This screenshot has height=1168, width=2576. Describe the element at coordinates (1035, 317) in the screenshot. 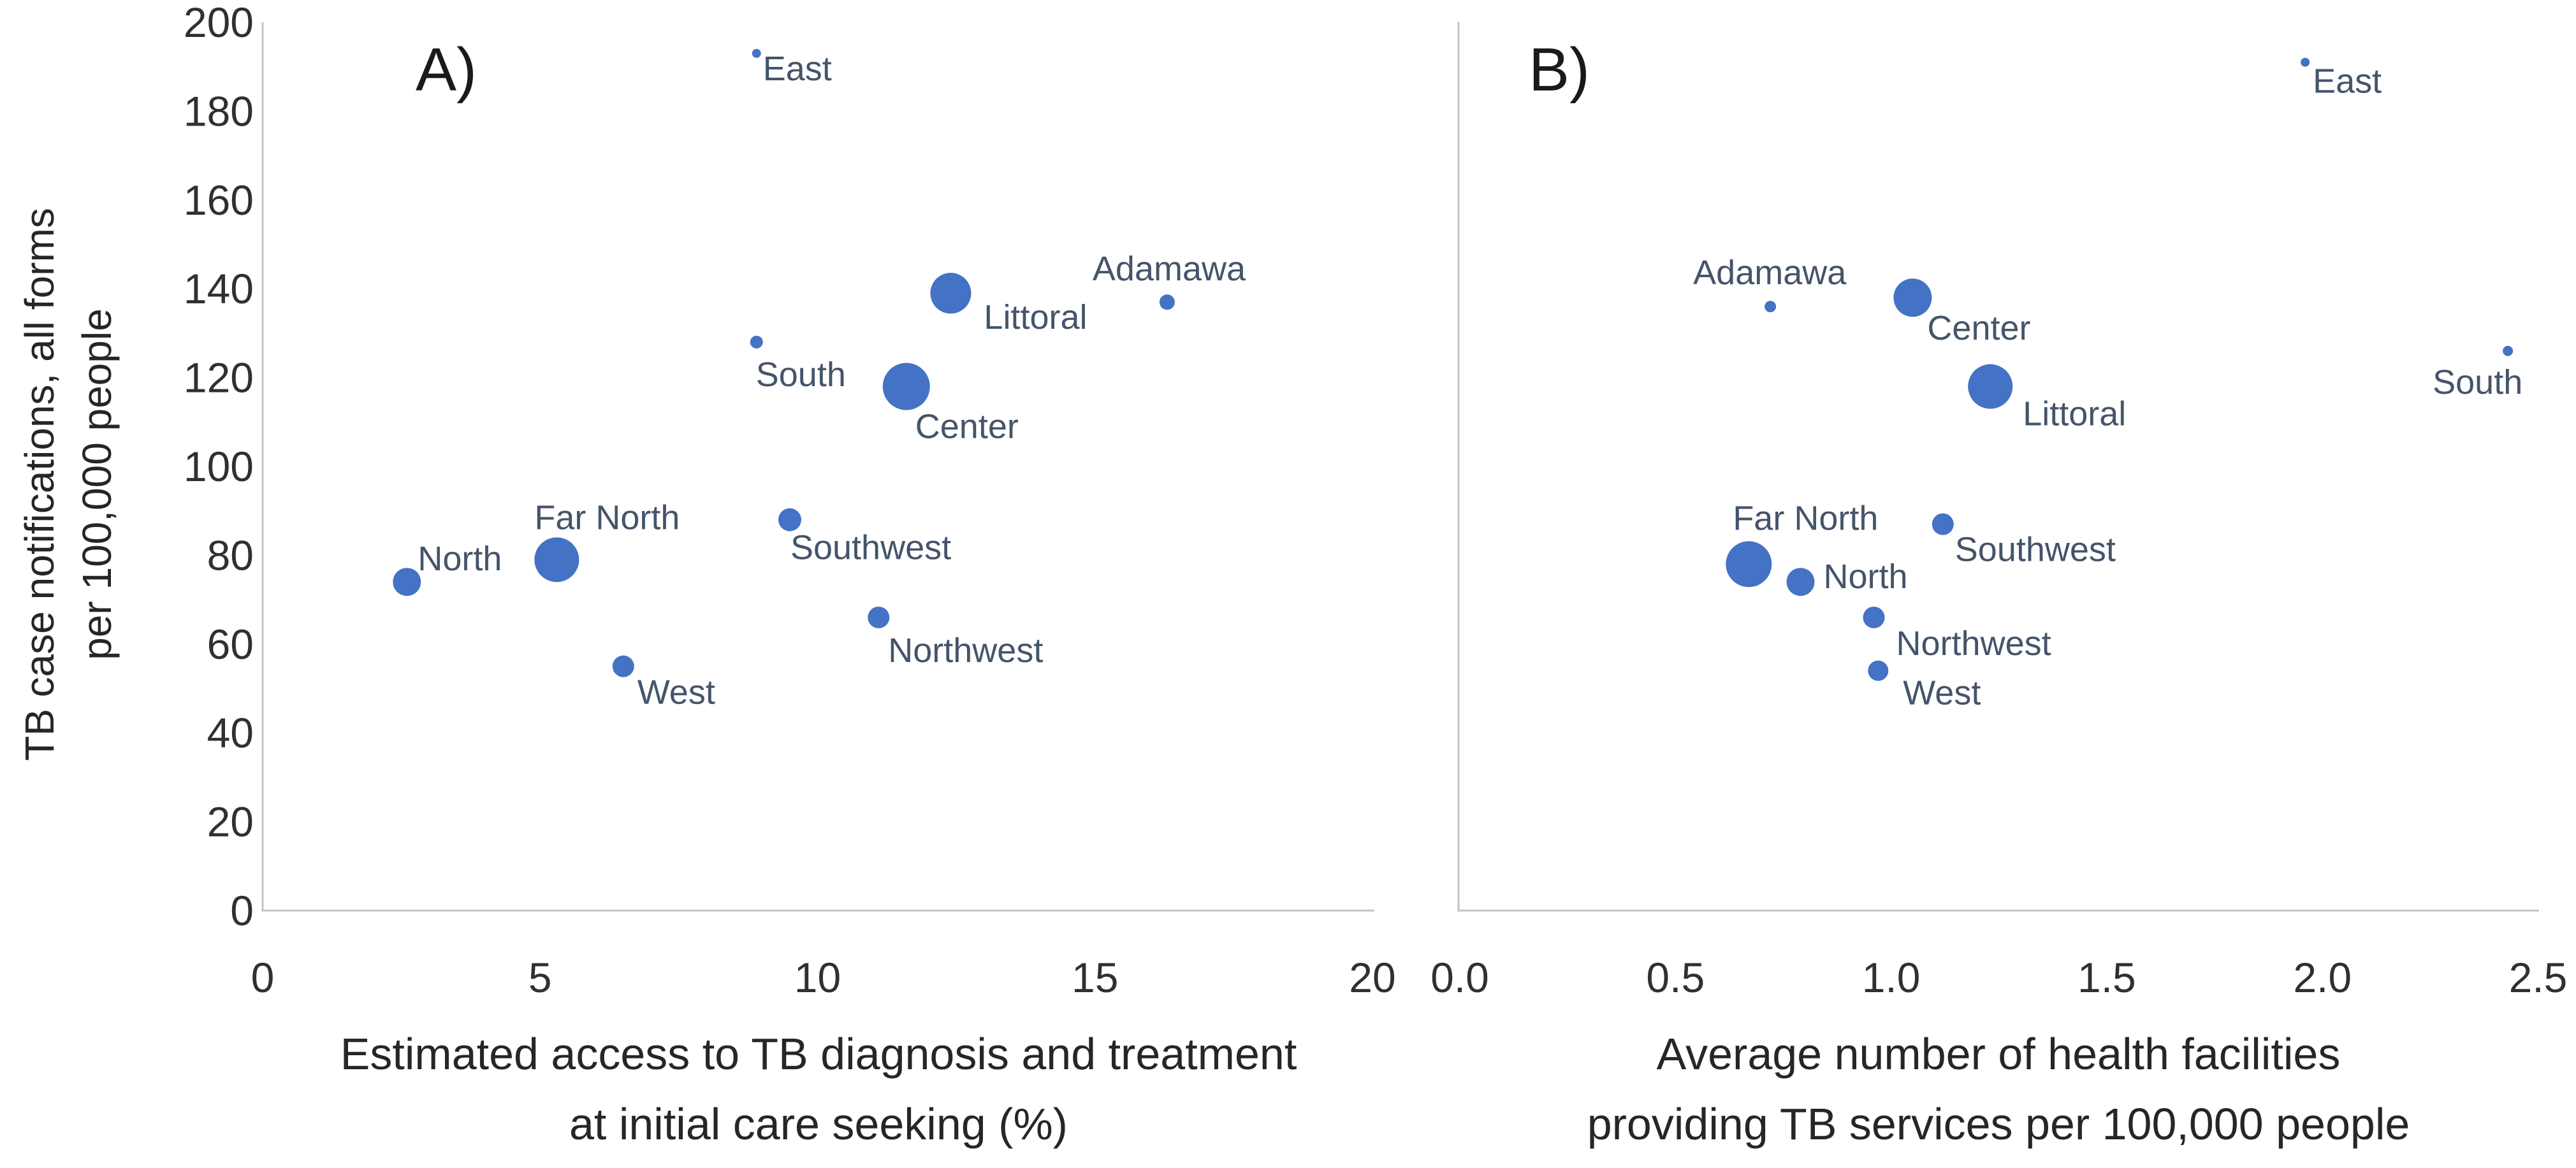

I see `point-label-a-littoral: Littoral` at that location.